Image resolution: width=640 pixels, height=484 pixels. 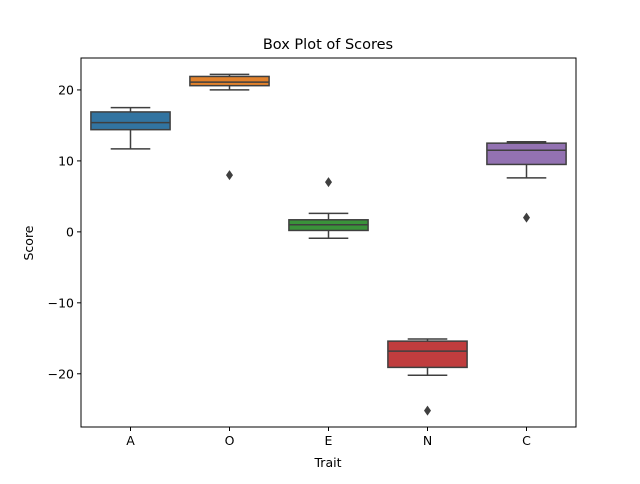 What do you see at coordinates (66, 160) in the screenshot?
I see `y-tick-label: 10` at bounding box center [66, 160].